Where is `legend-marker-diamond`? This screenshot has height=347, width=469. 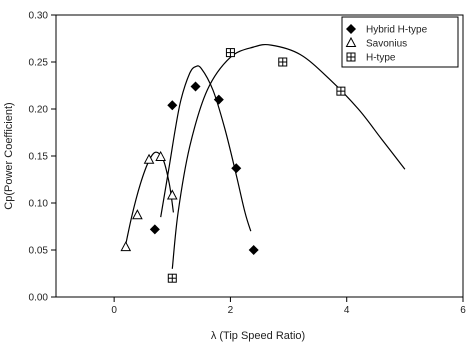 legend-marker-diamond is located at coordinates (351, 29).